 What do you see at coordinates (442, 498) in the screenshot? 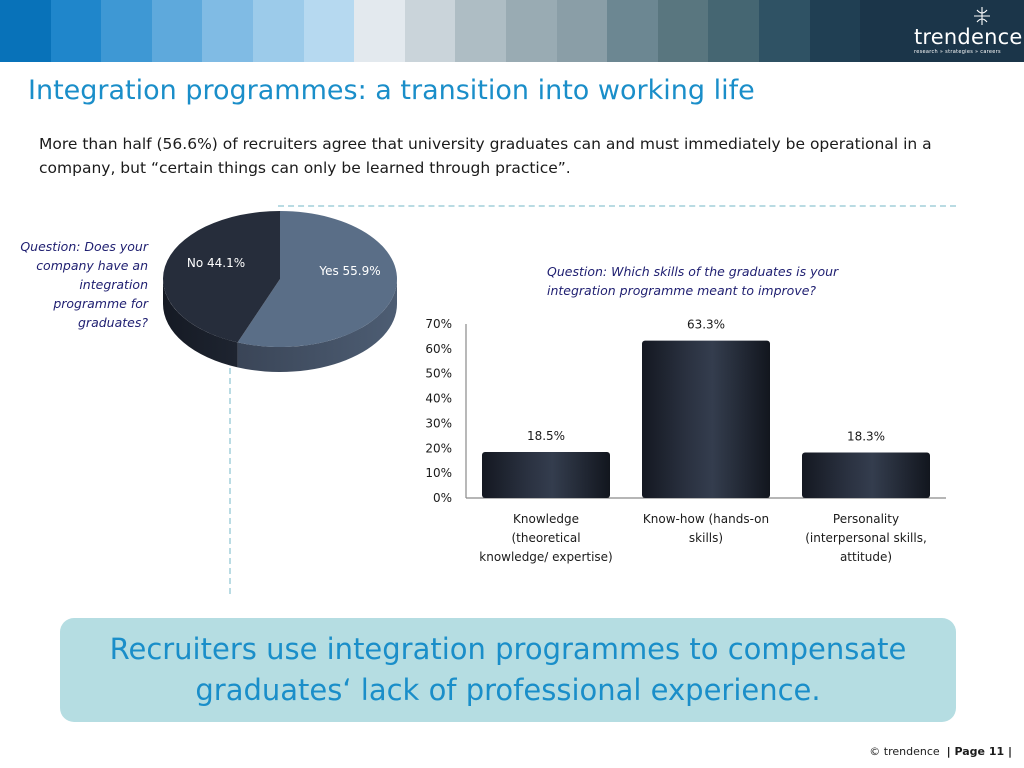
I see `y-tick-label: 0%` at bounding box center [442, 498].